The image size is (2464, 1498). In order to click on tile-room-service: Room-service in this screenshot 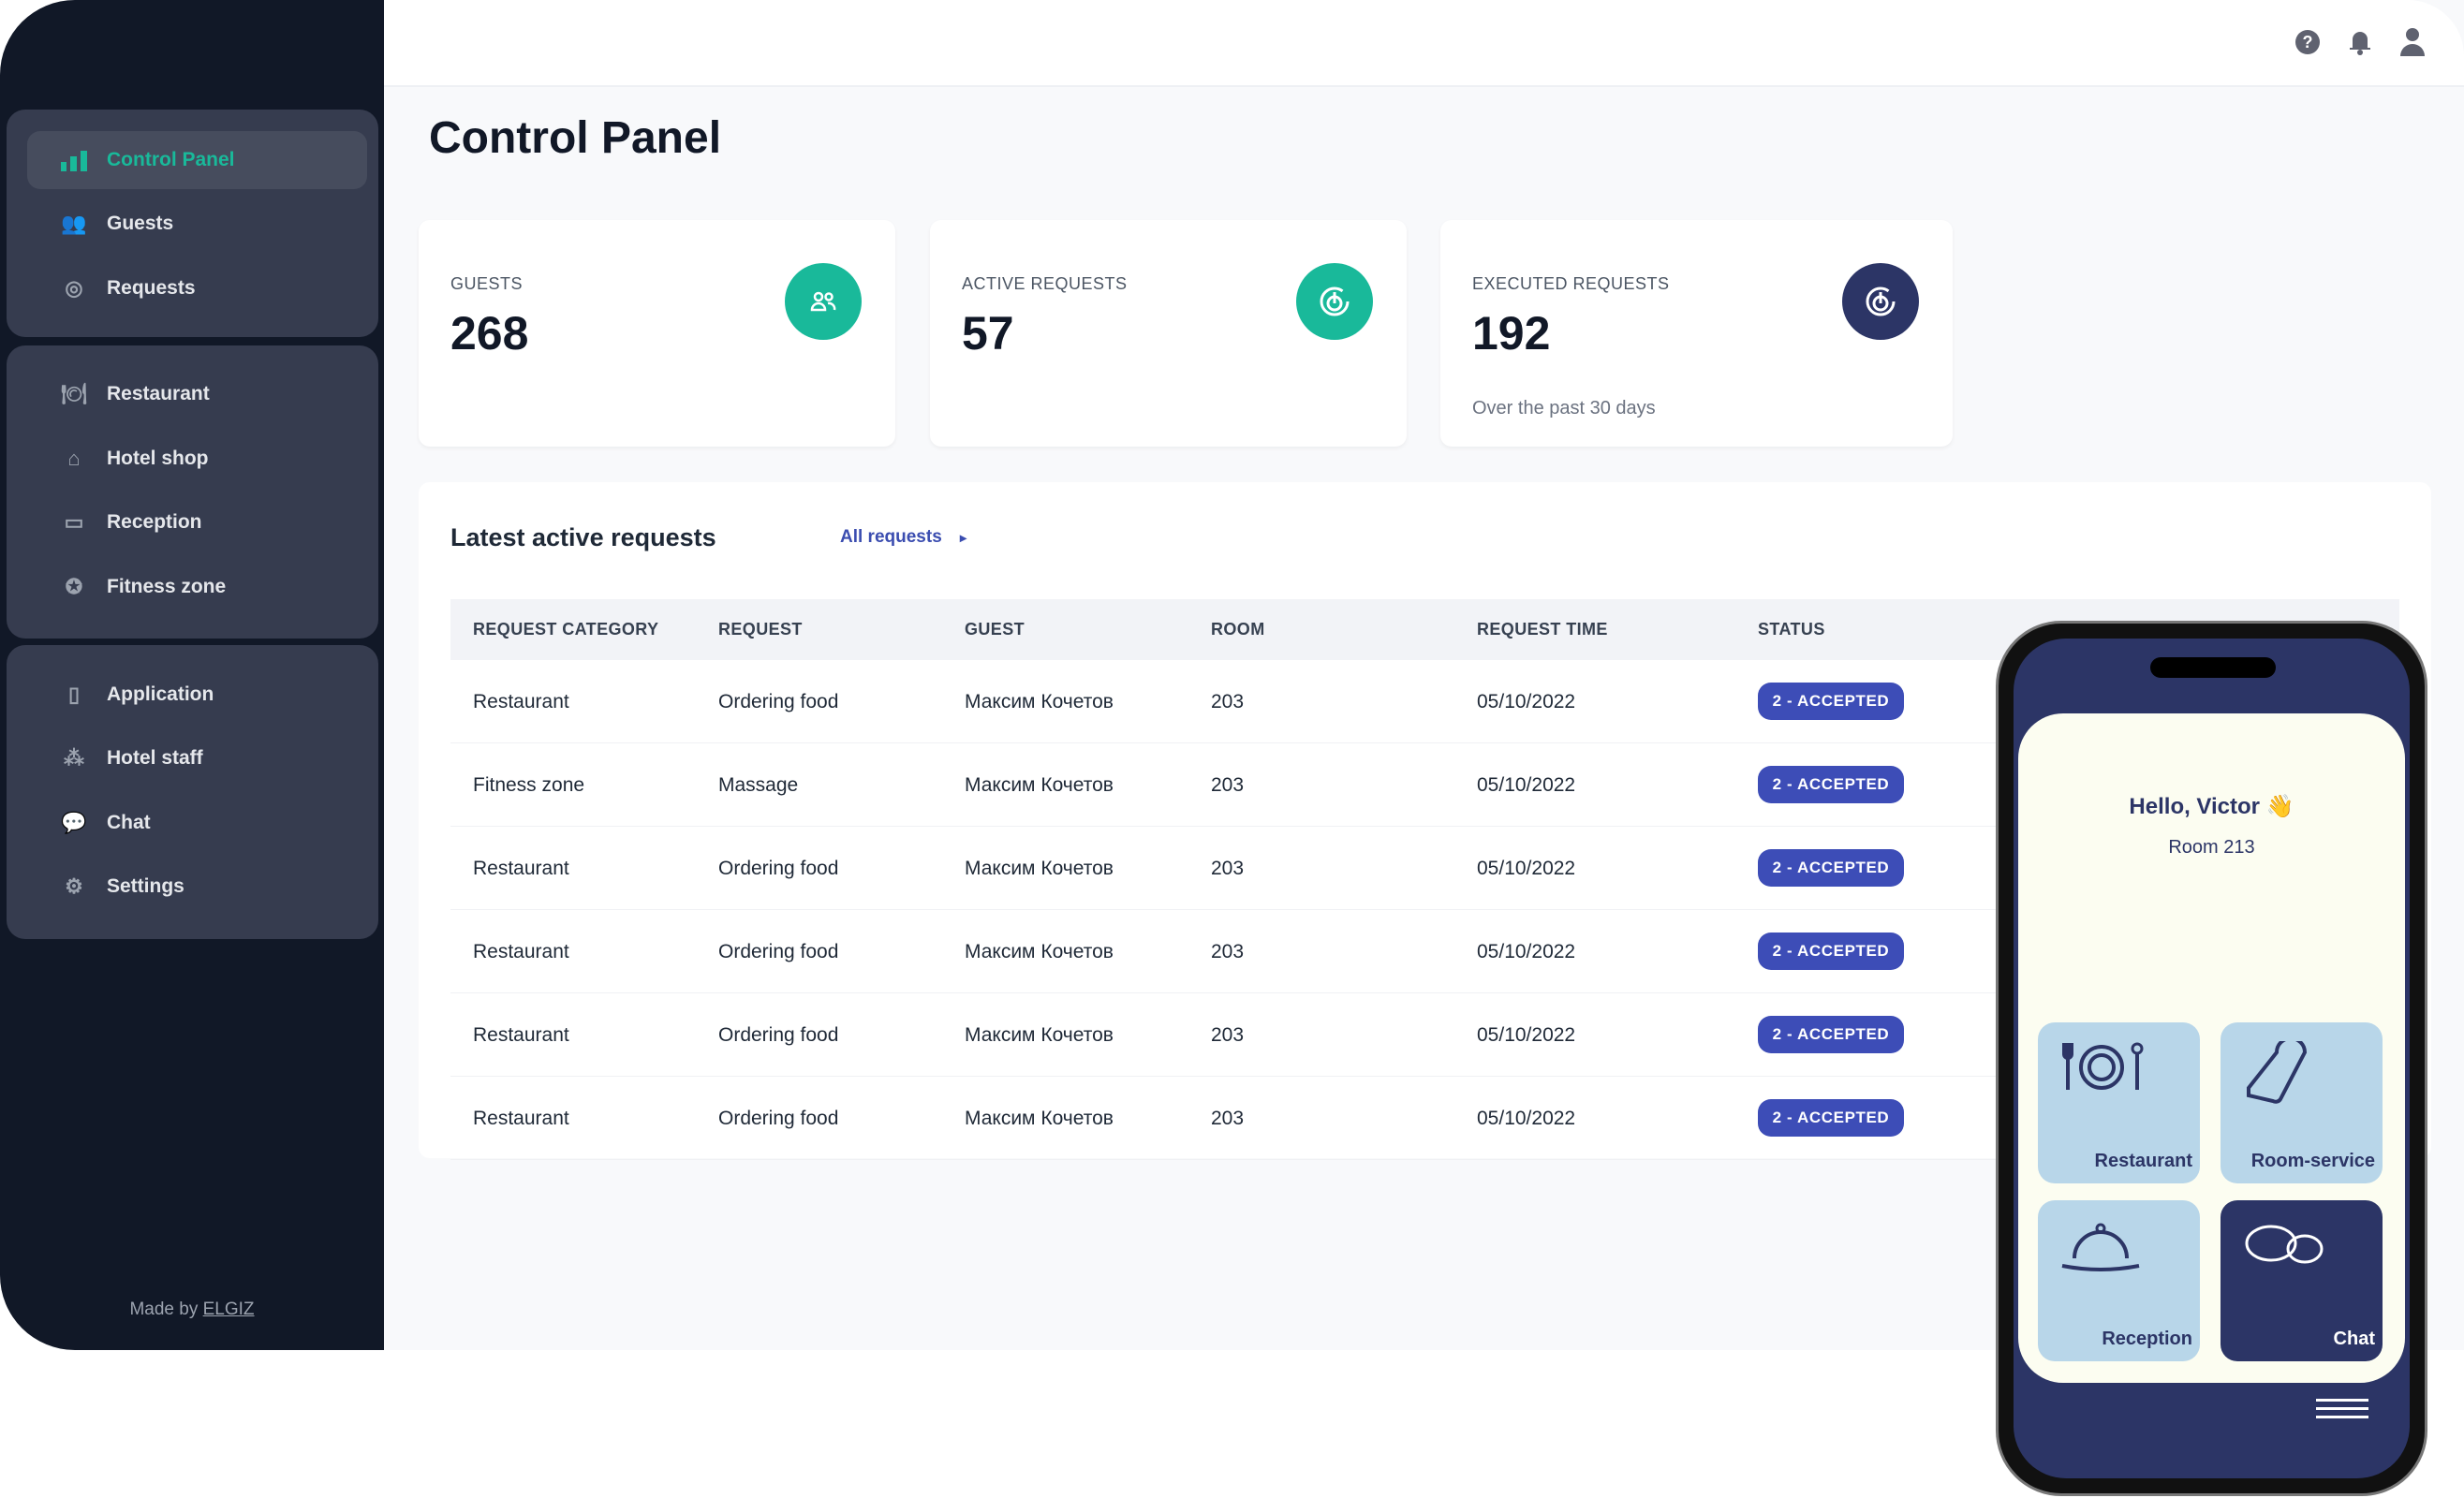, I will do `click(2302, 1102)`.